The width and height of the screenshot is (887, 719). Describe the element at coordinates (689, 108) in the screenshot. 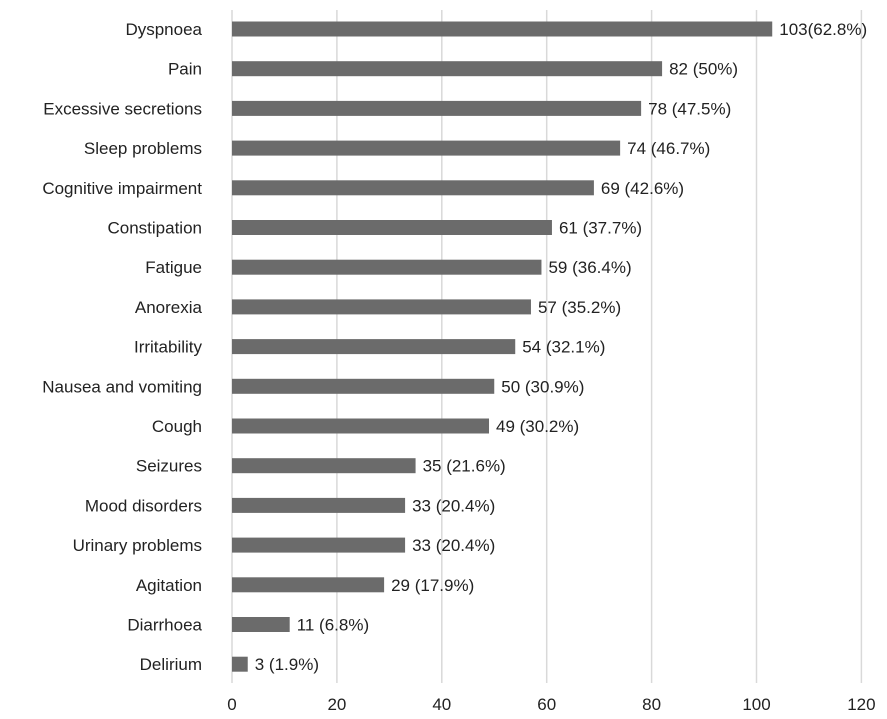

I see `data-label: 78 (47.5%)` at that location.